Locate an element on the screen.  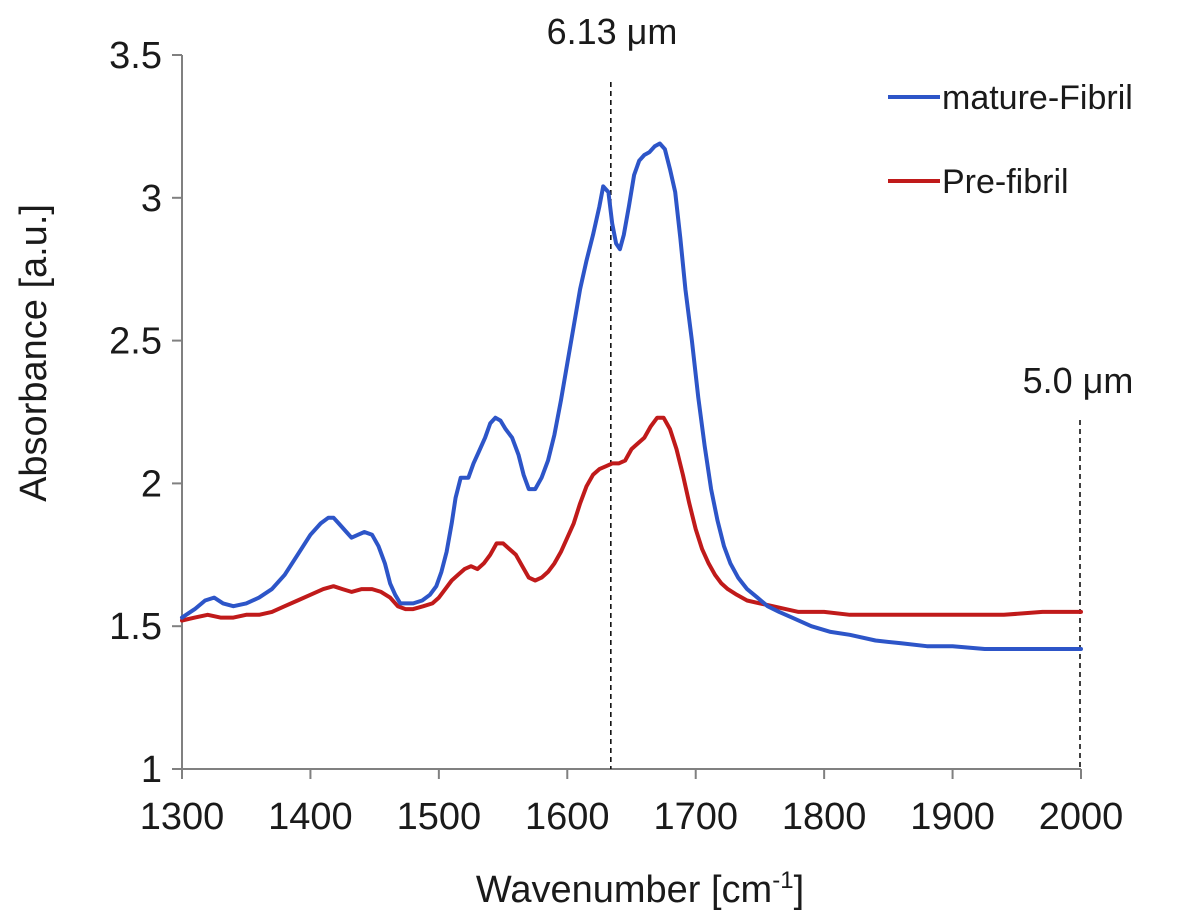
y-tick-label: 2.5 is located at coordinates (135, 342).